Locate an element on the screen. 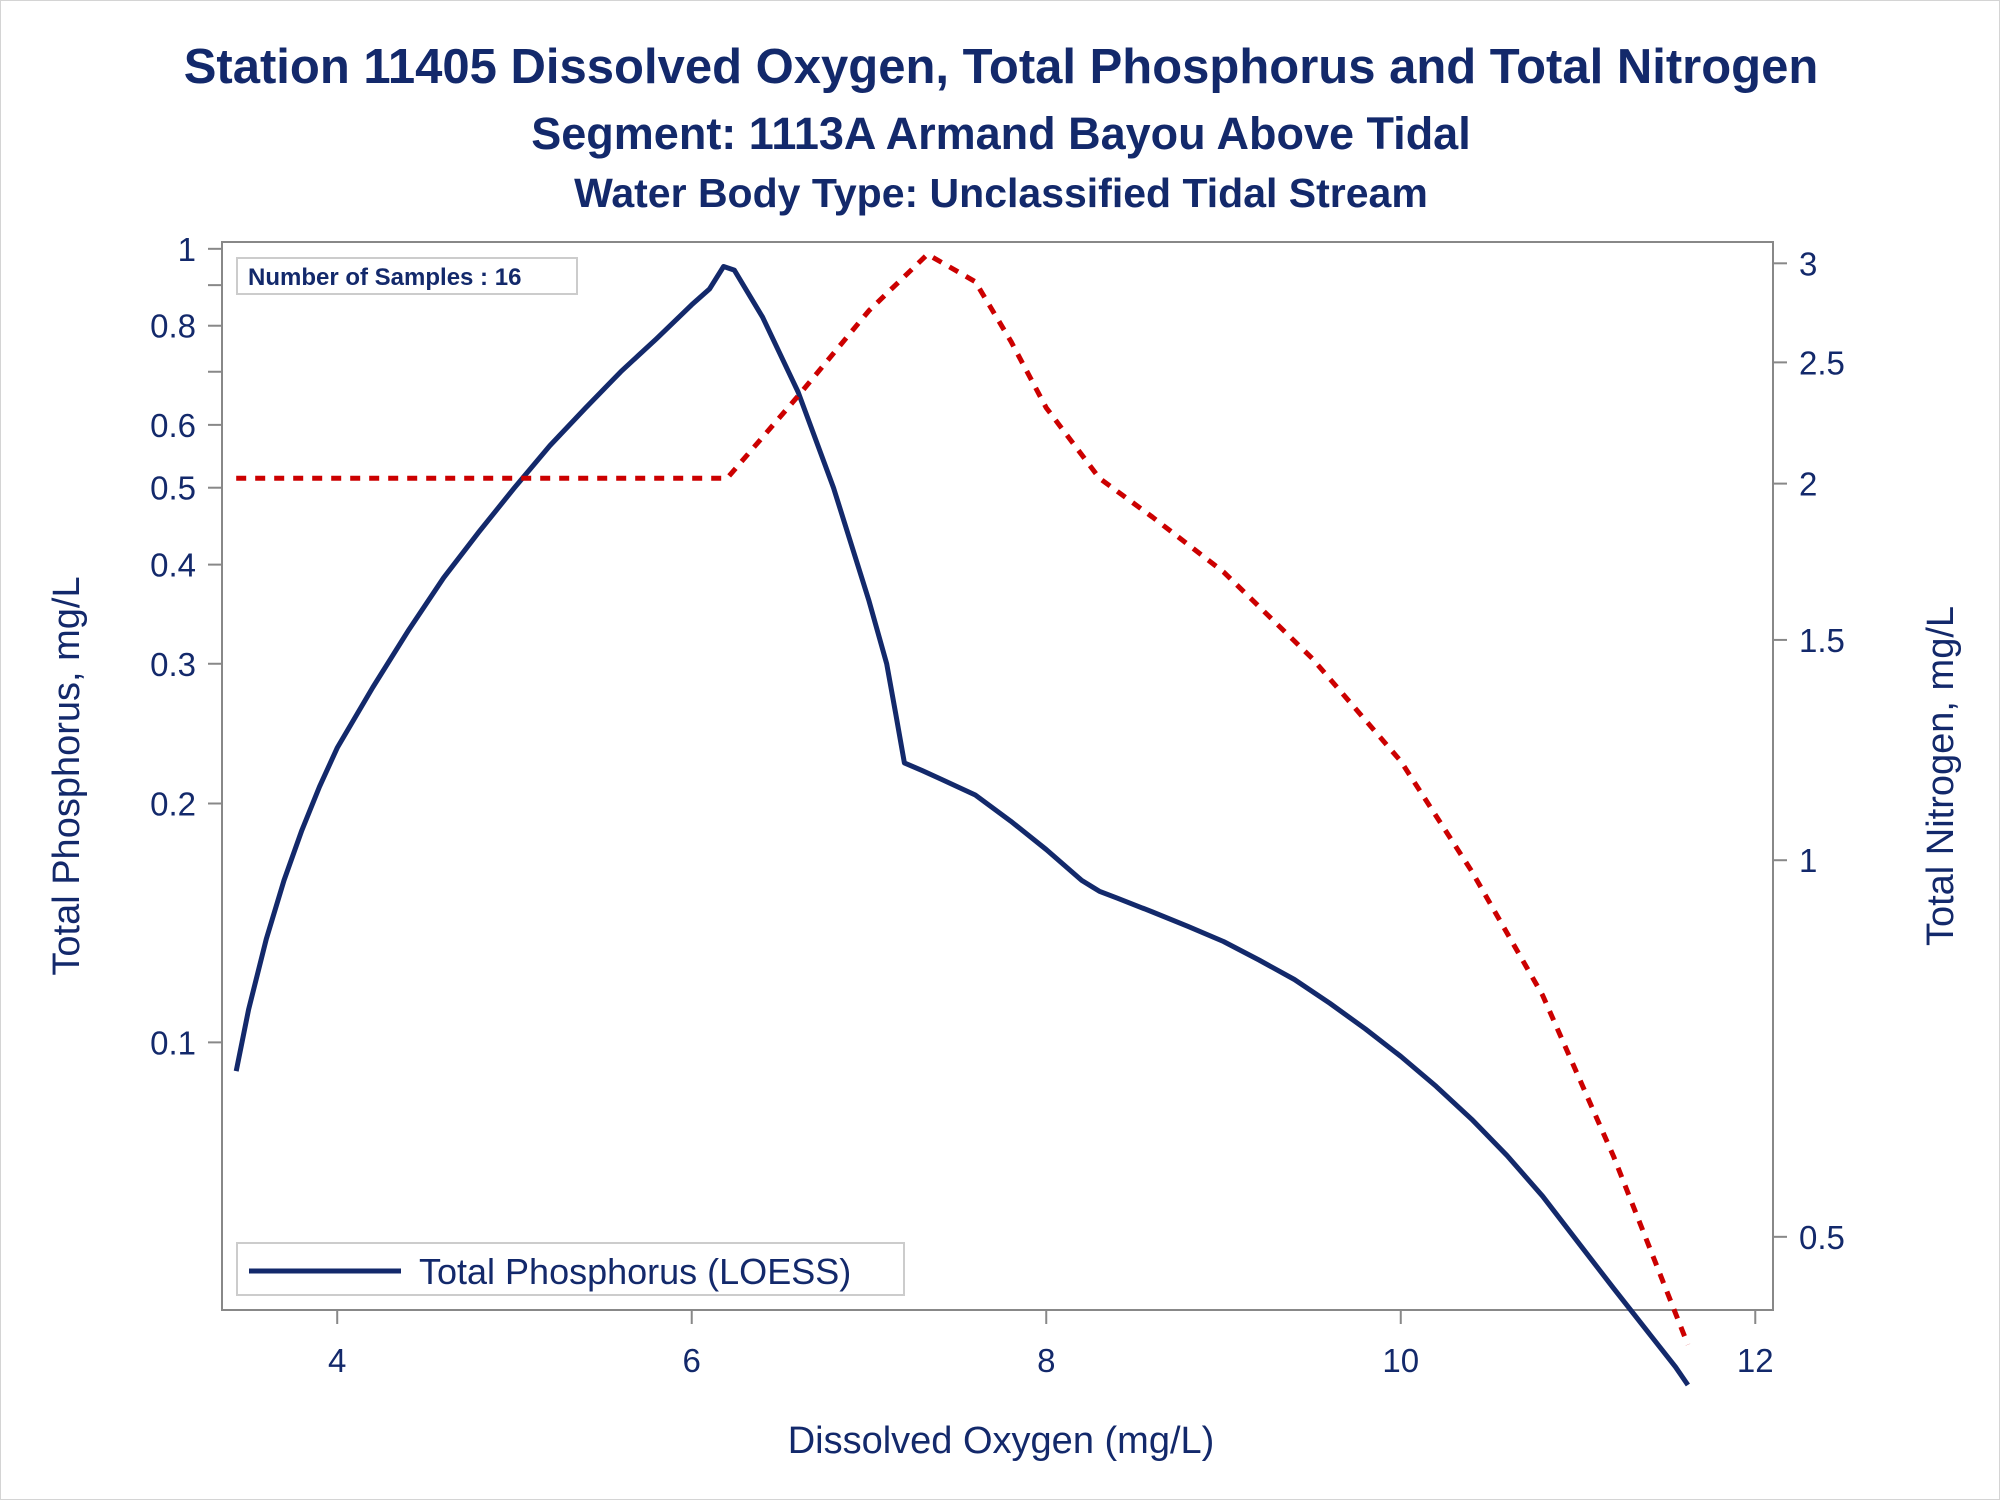  y-tick-label: 0.3 is located at coordinates (173, 664).